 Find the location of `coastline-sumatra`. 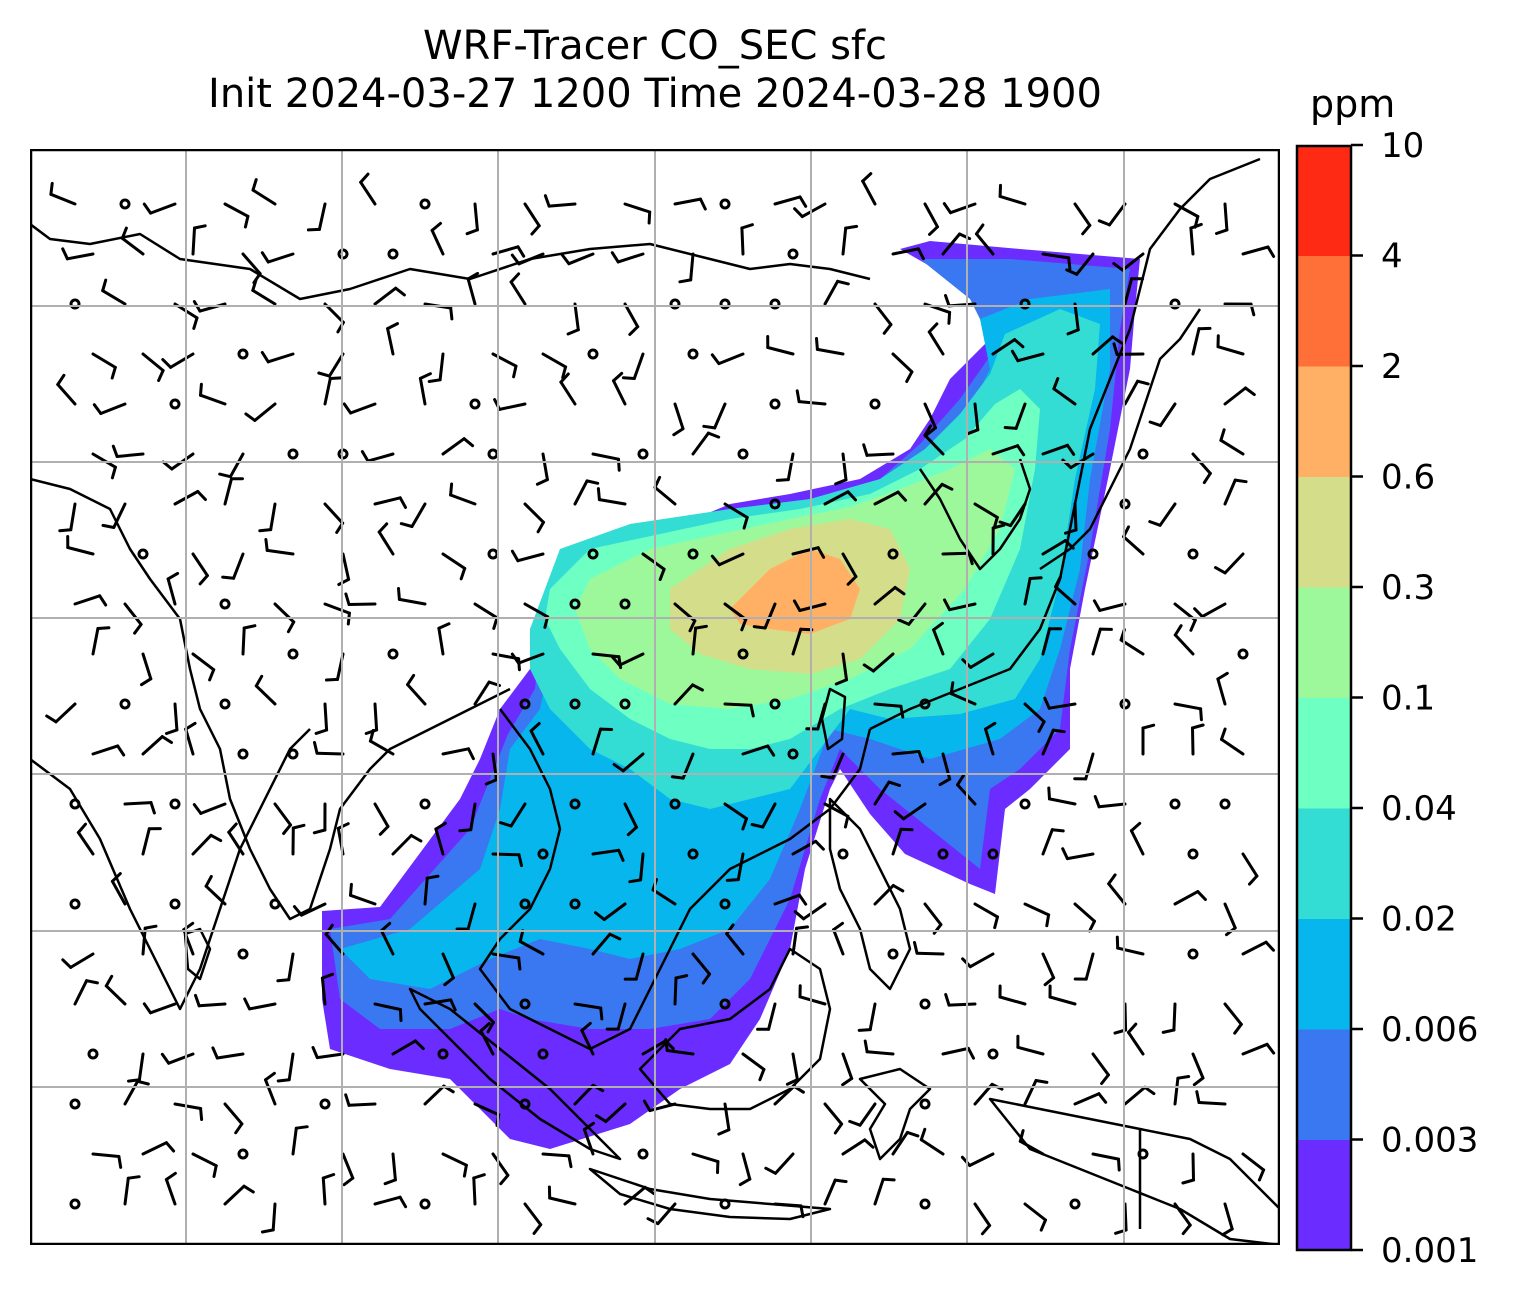

coastline-sumatra is located at coordinates (515, 1074).